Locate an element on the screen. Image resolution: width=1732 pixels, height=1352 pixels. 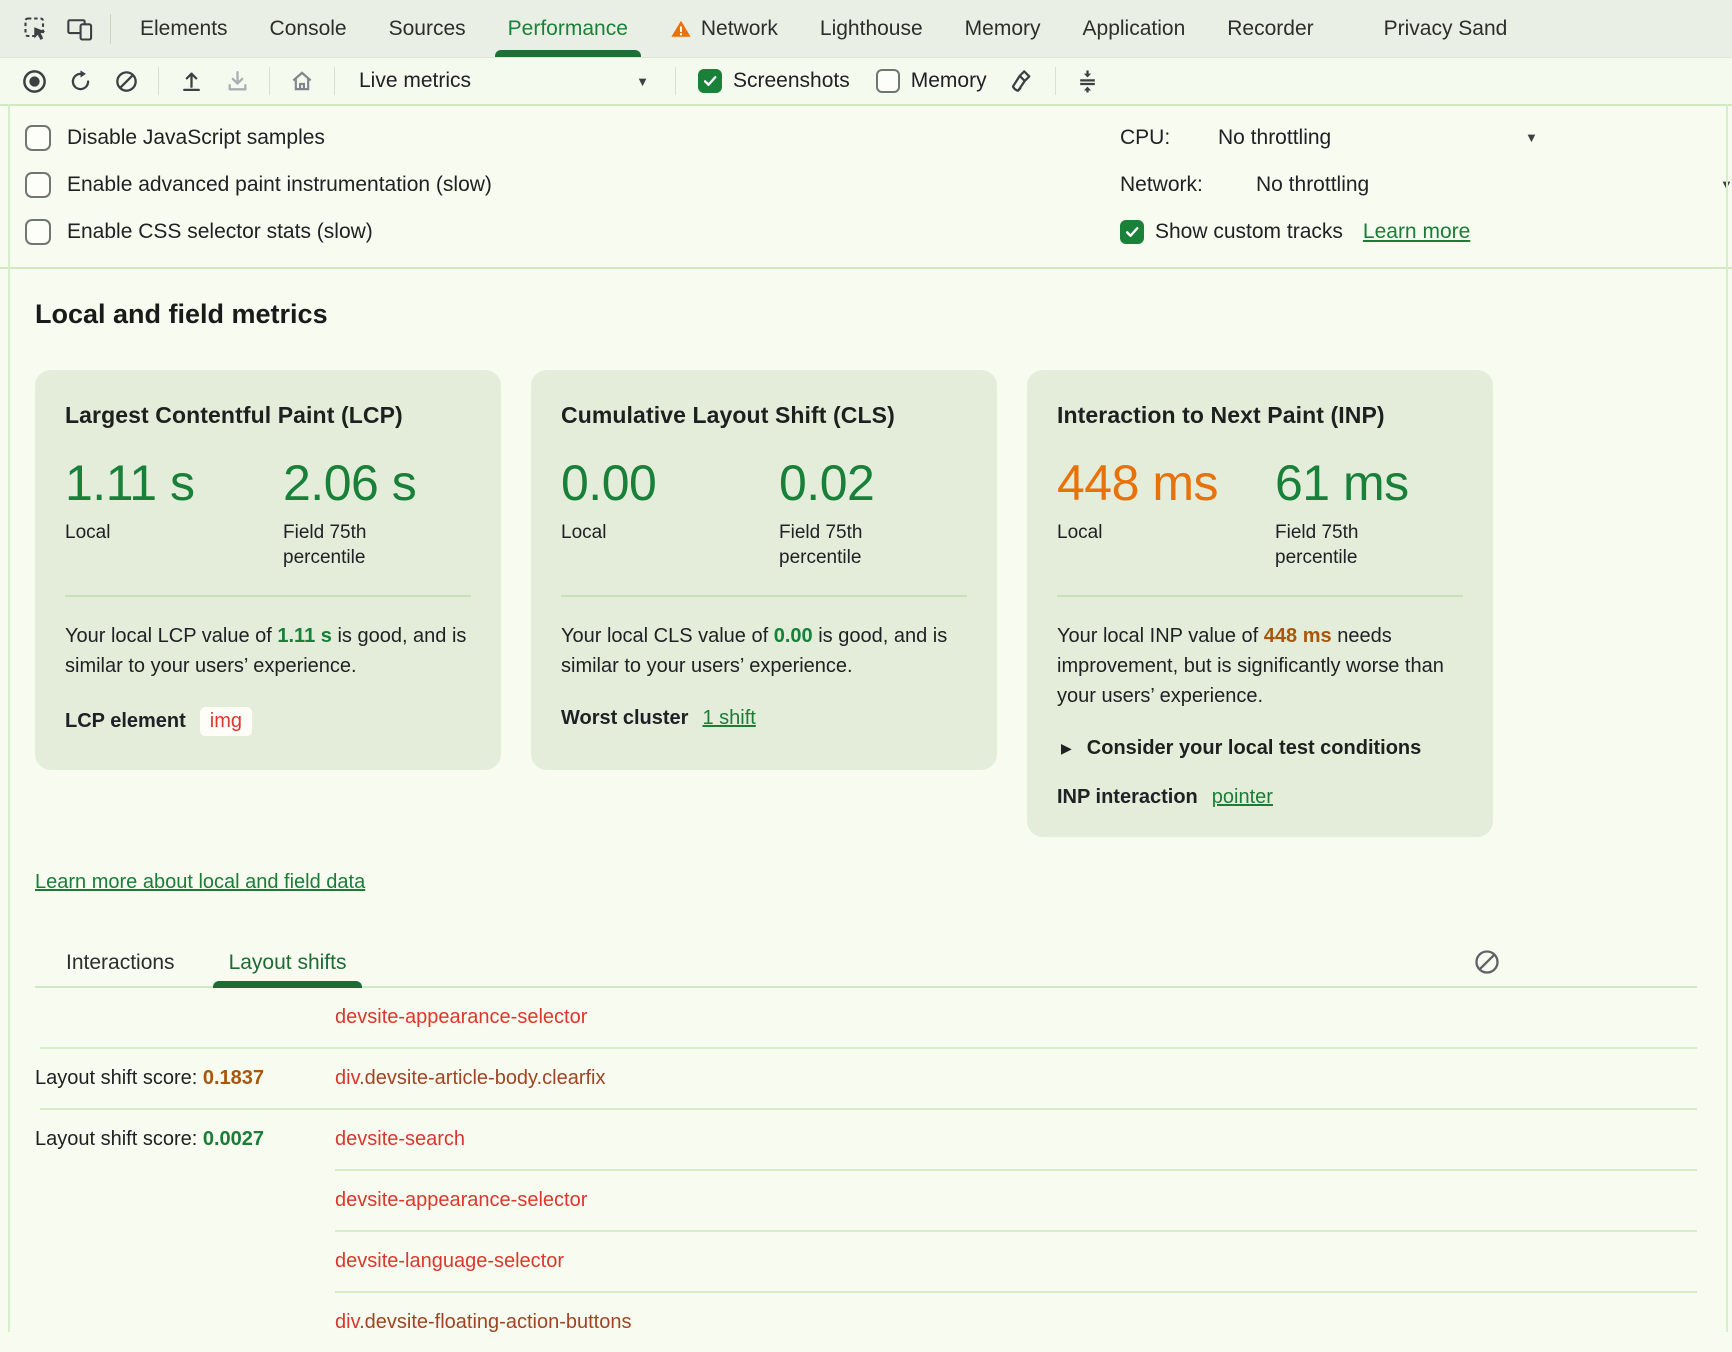
device-toolbar-icon is located at coordinates (80, 28).